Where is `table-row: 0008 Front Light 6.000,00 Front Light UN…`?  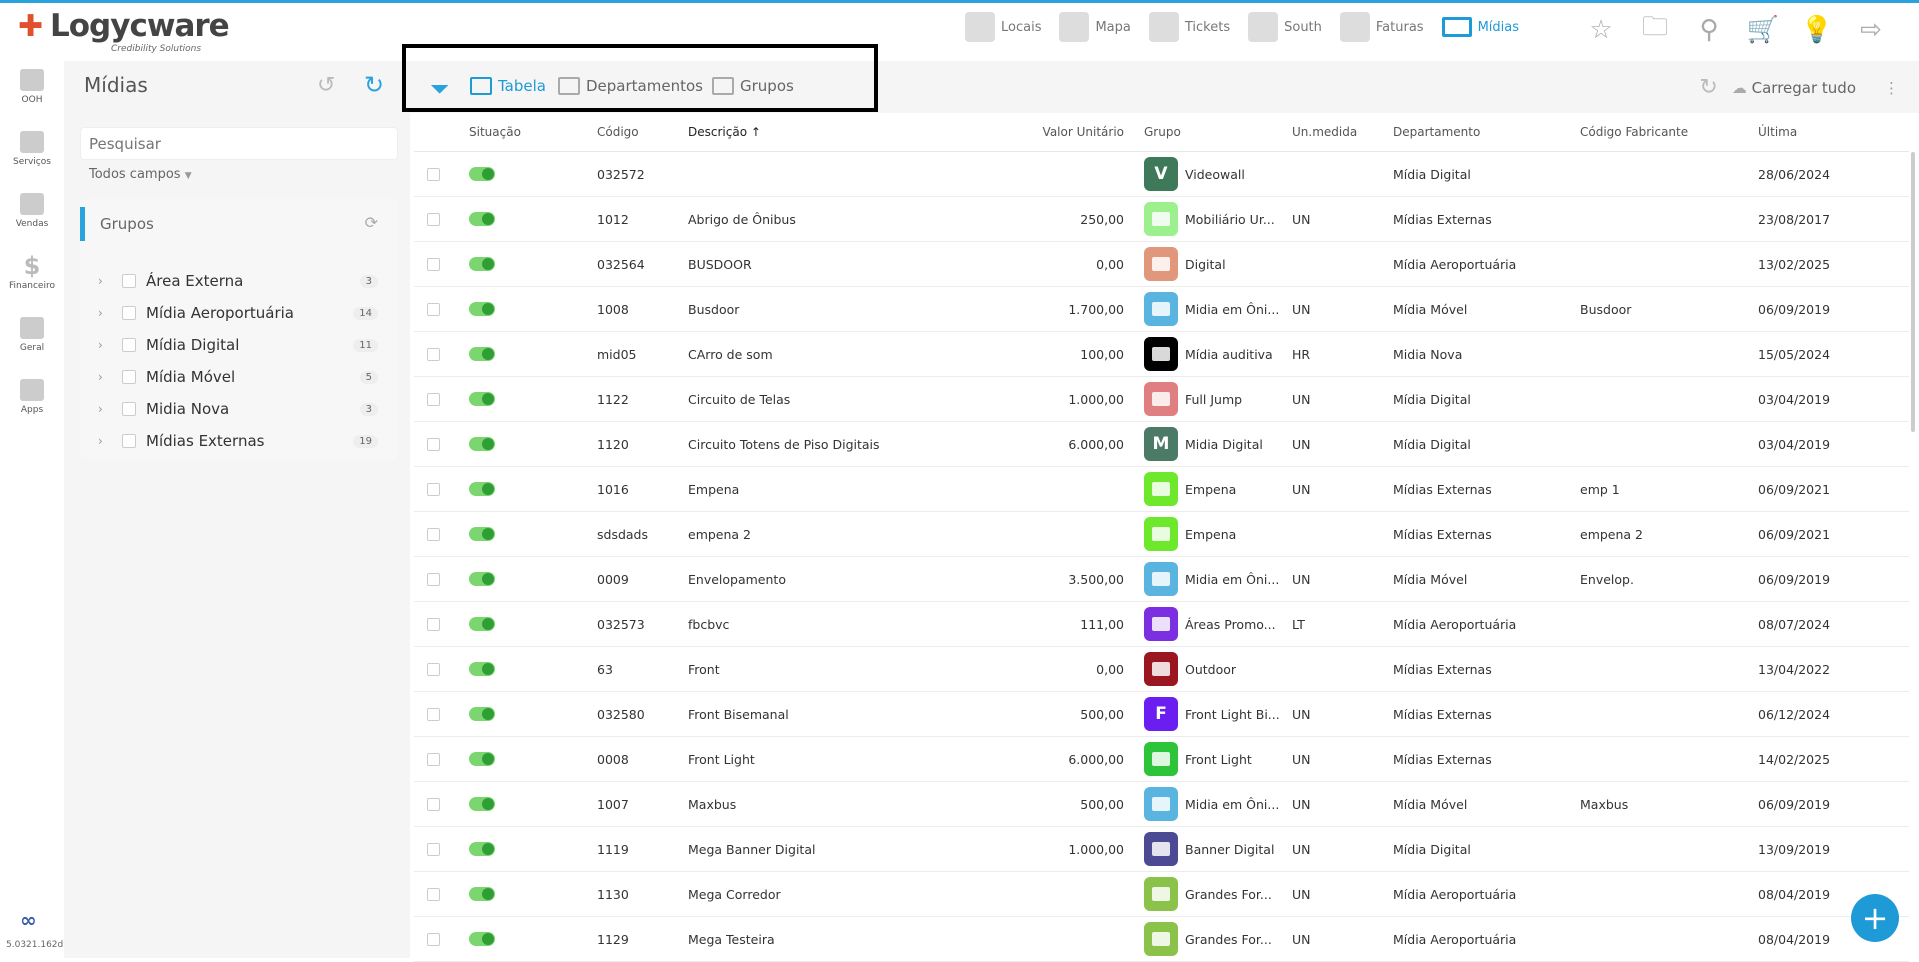 table-row: 0008 Front Light 6.000,00 Front Light UN… is located at coordinates (1161, 759).